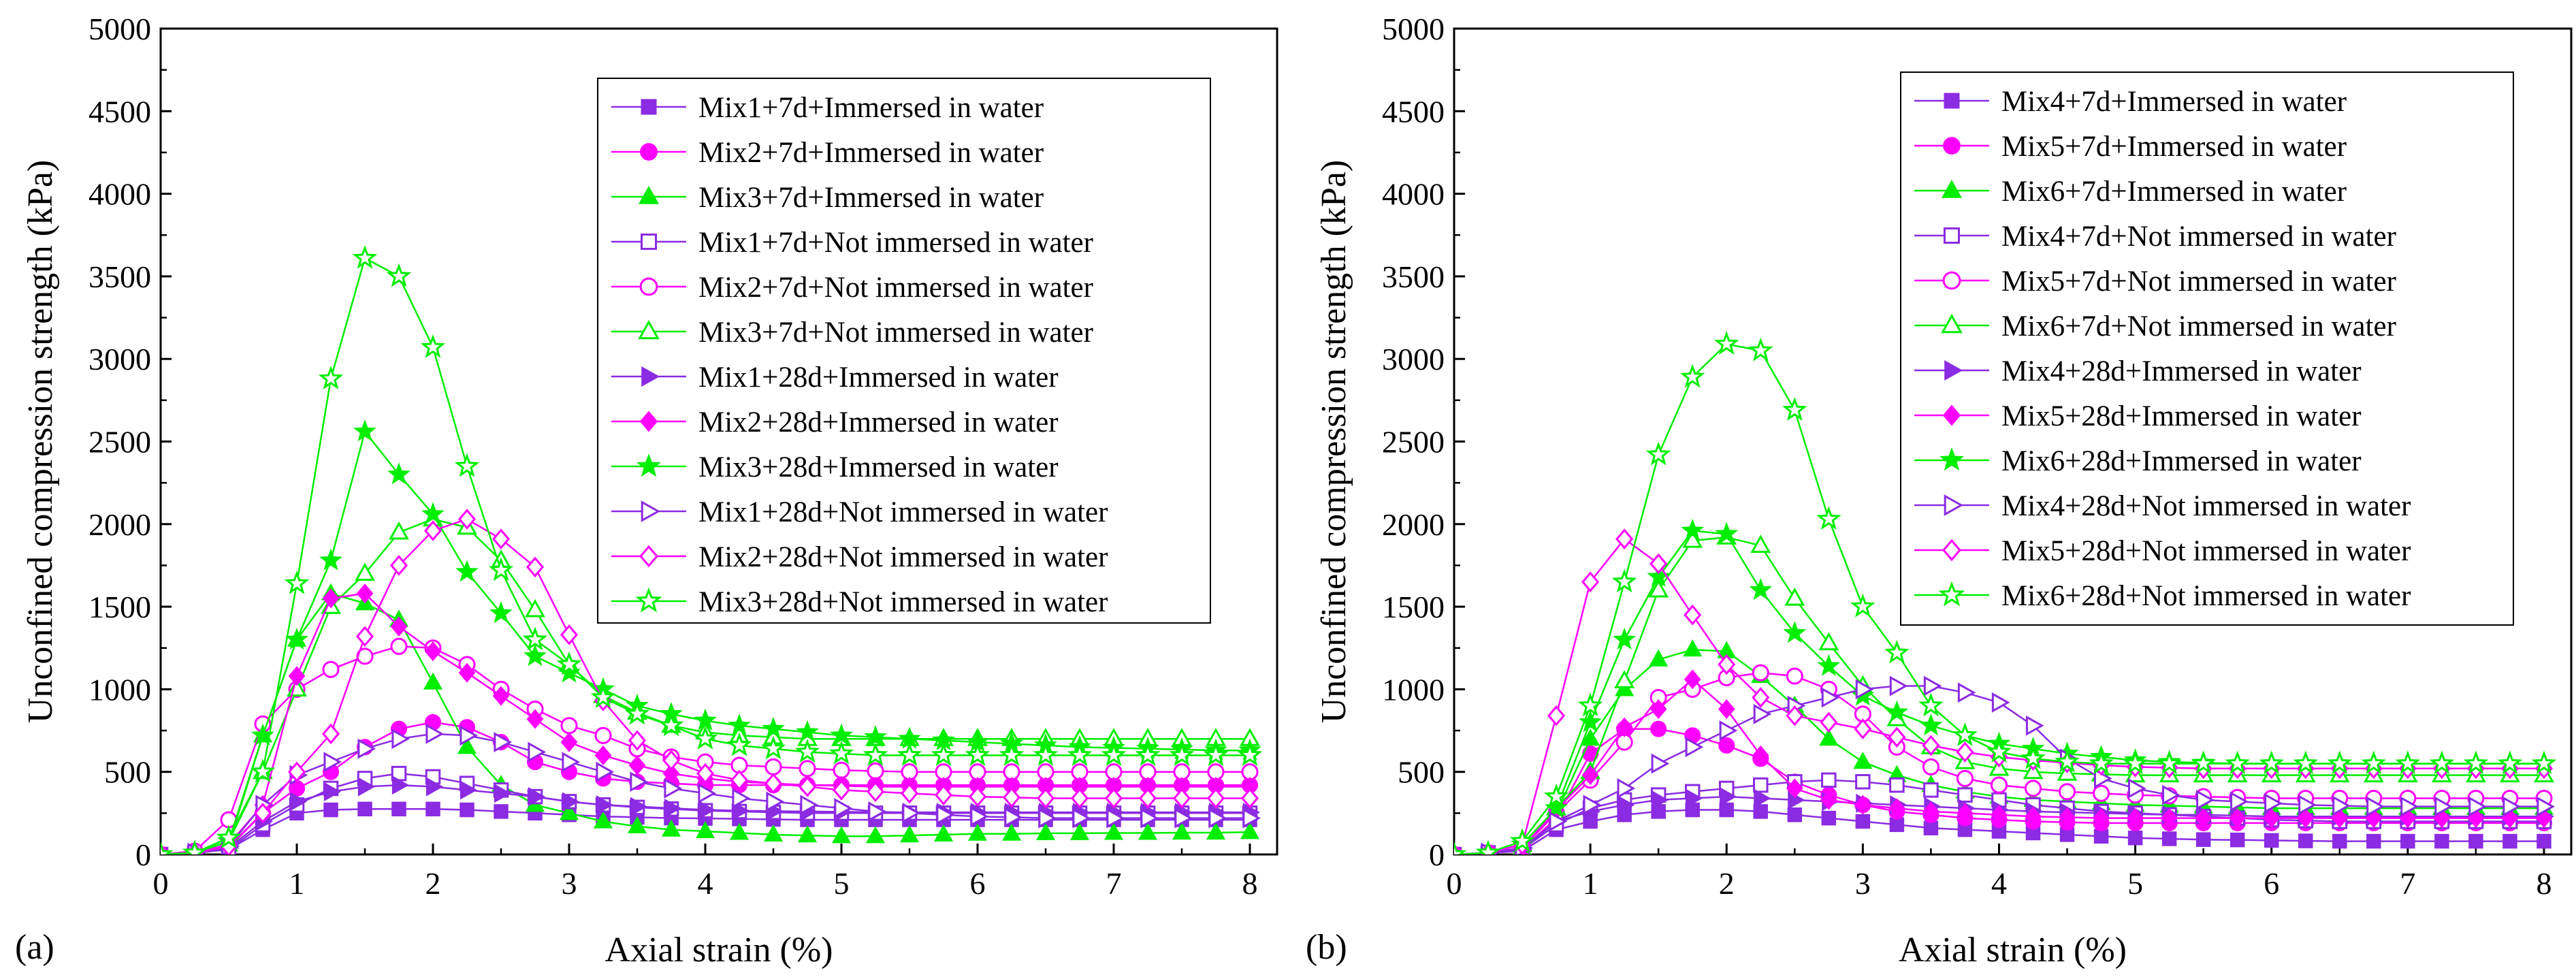  Describe the element at coordinates (1454, 883) in the screenshot. I see `x-tick-label: 0` at that location.